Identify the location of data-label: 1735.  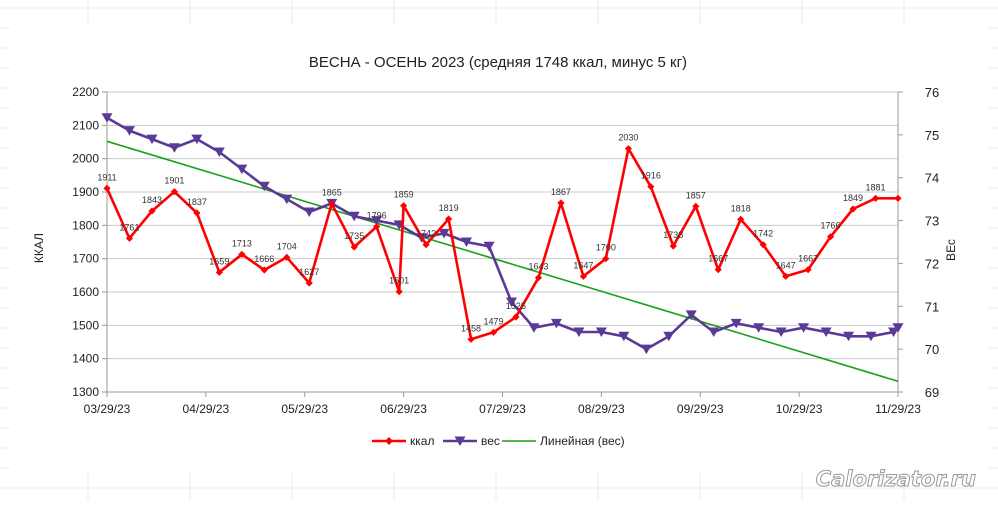
(354, 236).